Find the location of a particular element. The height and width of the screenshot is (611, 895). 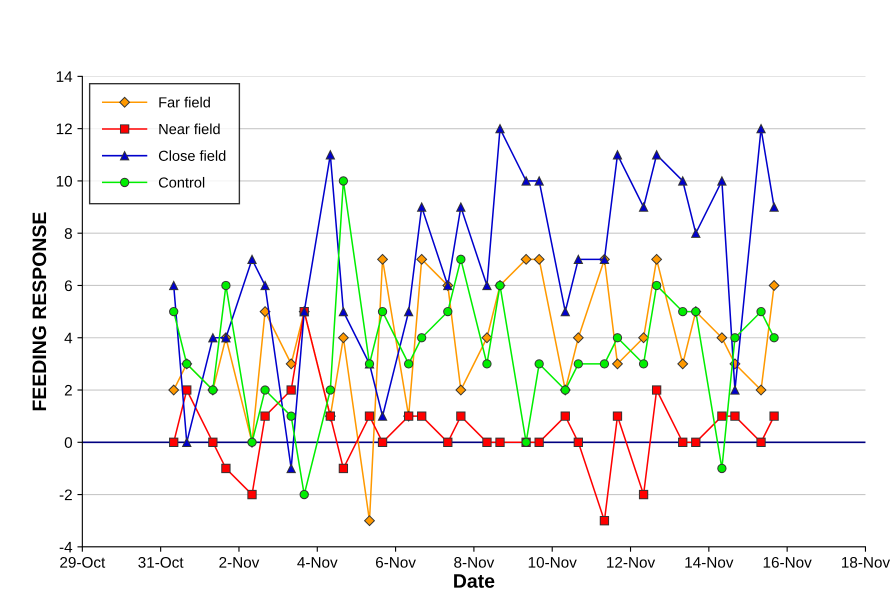

y-tick-label: 4 is located at coordinates (68, 338).